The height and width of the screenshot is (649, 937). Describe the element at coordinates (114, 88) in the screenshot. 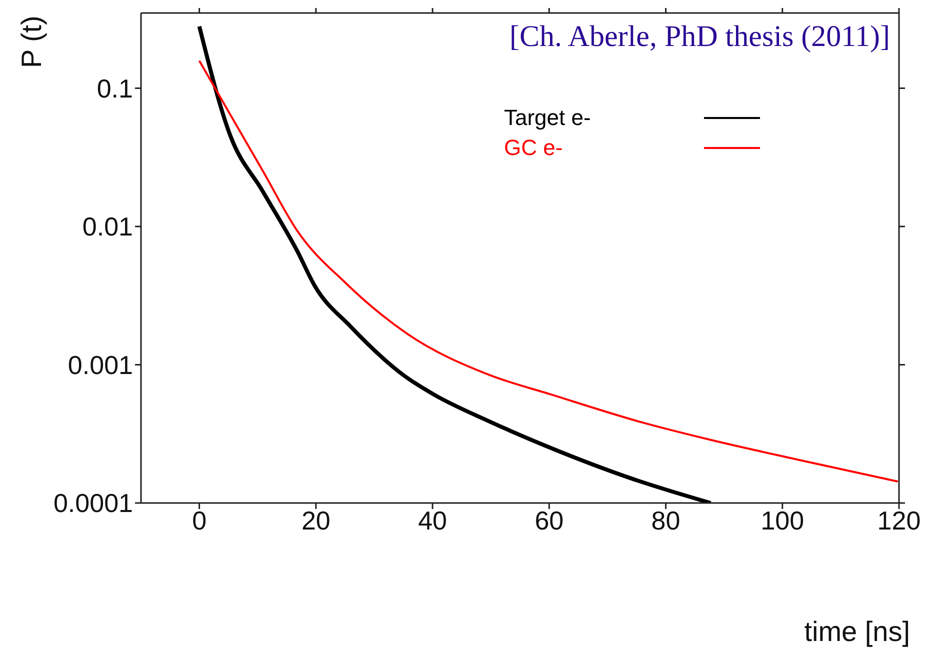

I see `y-tick-label: 0.1` at that location.